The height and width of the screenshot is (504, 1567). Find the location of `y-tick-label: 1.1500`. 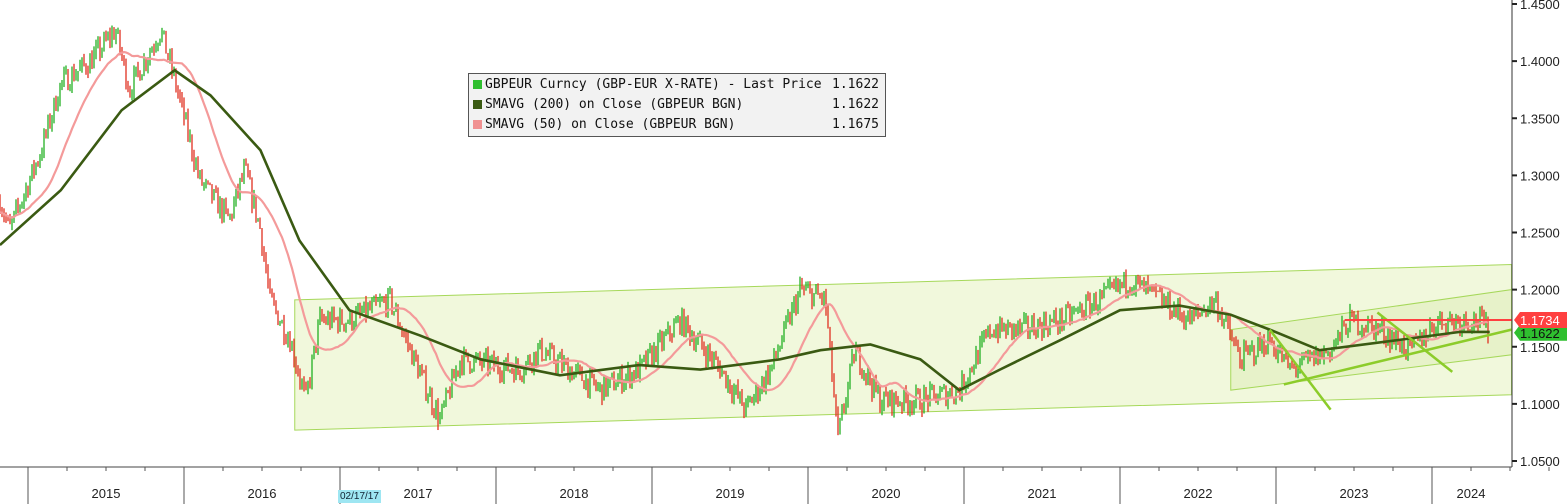

y-tick-label: 1.1500 is located at coordinates (1540, 347).